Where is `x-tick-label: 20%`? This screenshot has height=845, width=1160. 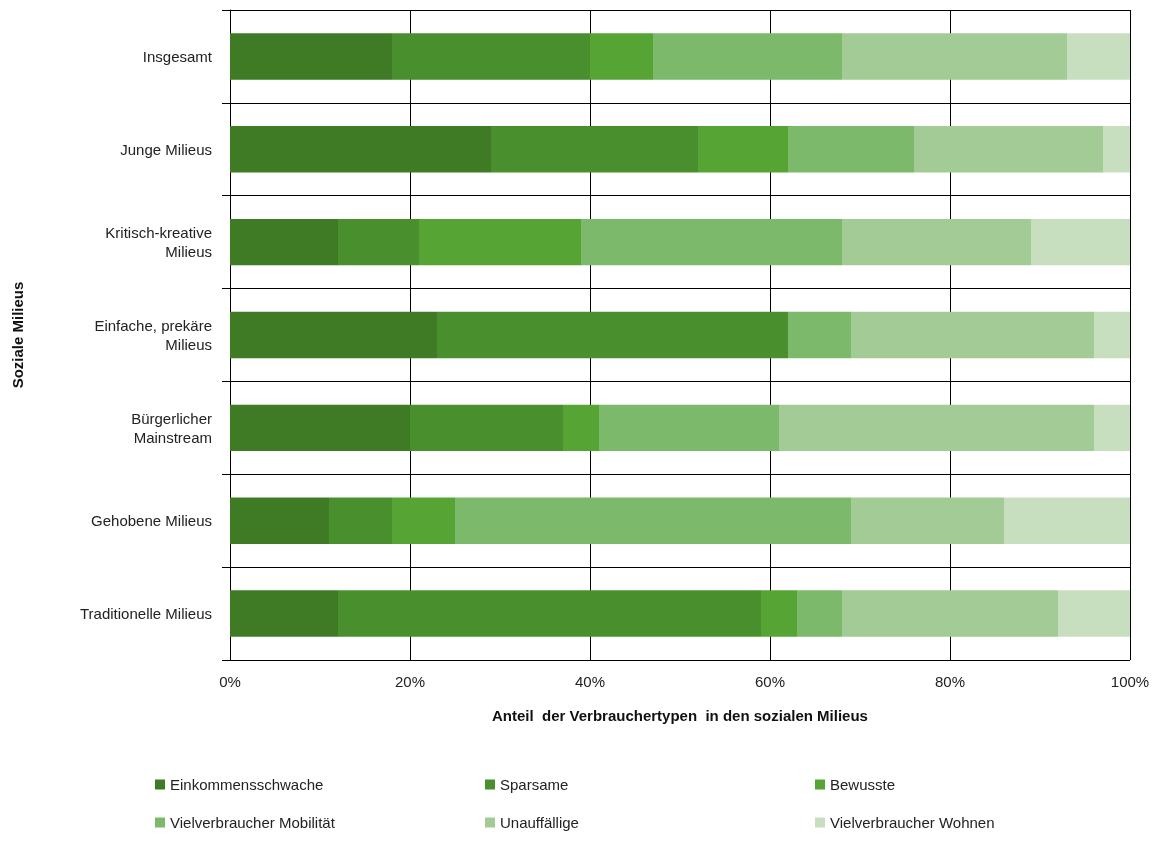
x-tick-label: 20% is located at coordinates (410, 681).